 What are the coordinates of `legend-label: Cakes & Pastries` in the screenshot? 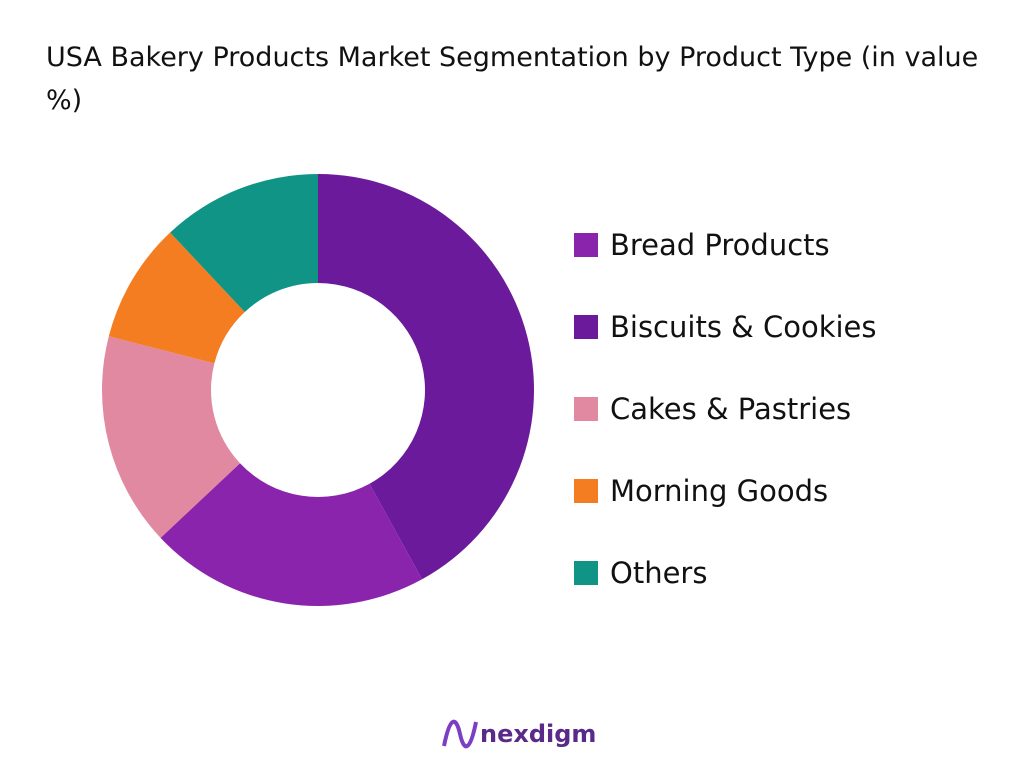 It's located at (731, 409).